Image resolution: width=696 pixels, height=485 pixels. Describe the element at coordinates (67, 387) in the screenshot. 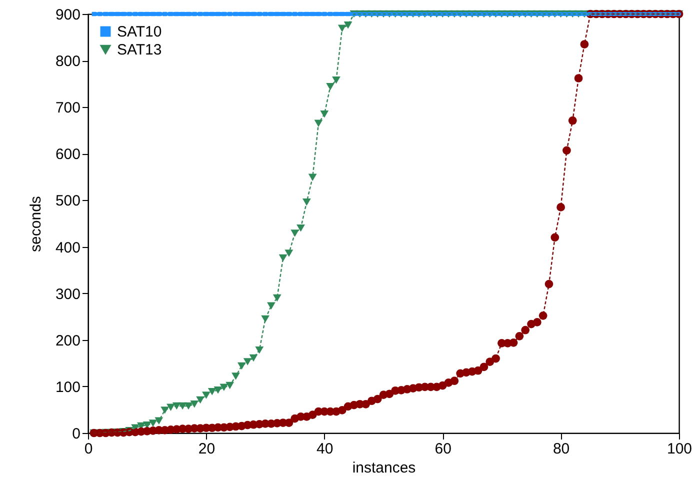

I see `y-tick-label: 100` at that location.